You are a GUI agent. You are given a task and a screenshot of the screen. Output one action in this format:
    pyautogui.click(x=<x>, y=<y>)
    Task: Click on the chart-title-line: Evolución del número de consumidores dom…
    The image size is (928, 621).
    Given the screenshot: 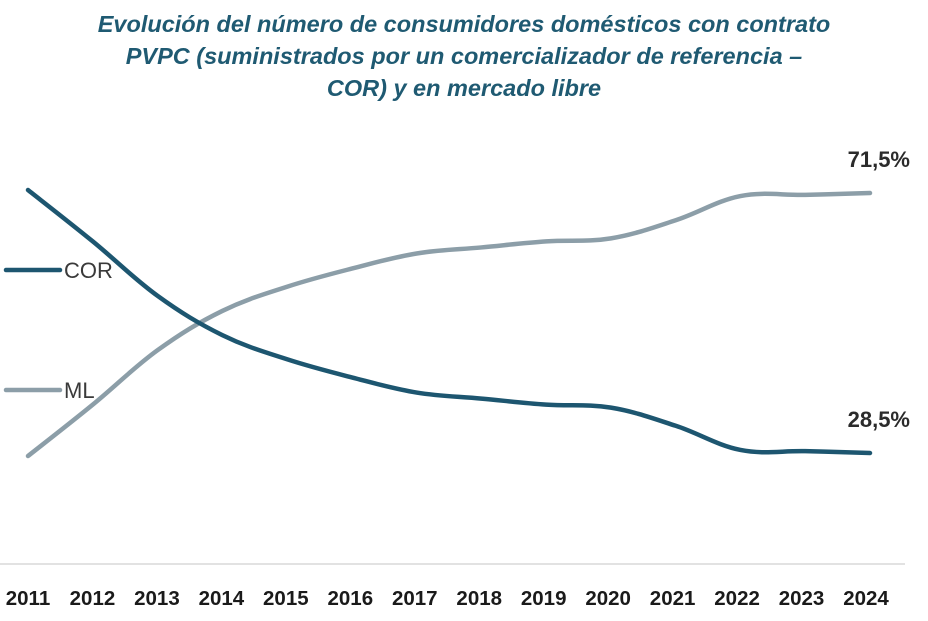 What is the action you would take?
    pyautogui.click(x=464, y=24)
    